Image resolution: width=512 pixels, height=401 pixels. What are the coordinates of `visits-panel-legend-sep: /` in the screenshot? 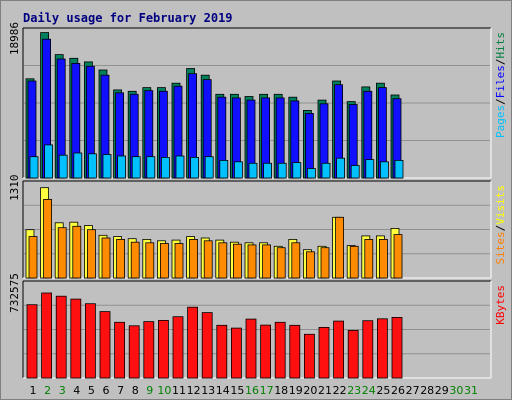 It's located at (500, 228).